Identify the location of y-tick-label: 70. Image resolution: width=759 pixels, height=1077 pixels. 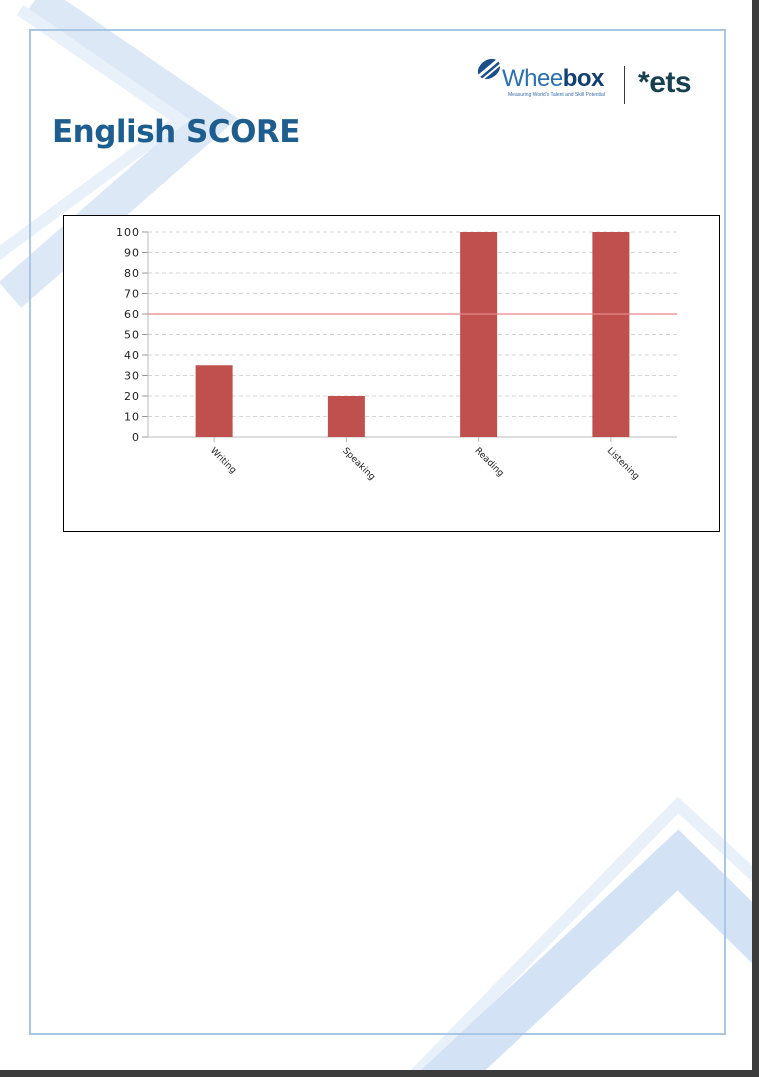
(132, 294).